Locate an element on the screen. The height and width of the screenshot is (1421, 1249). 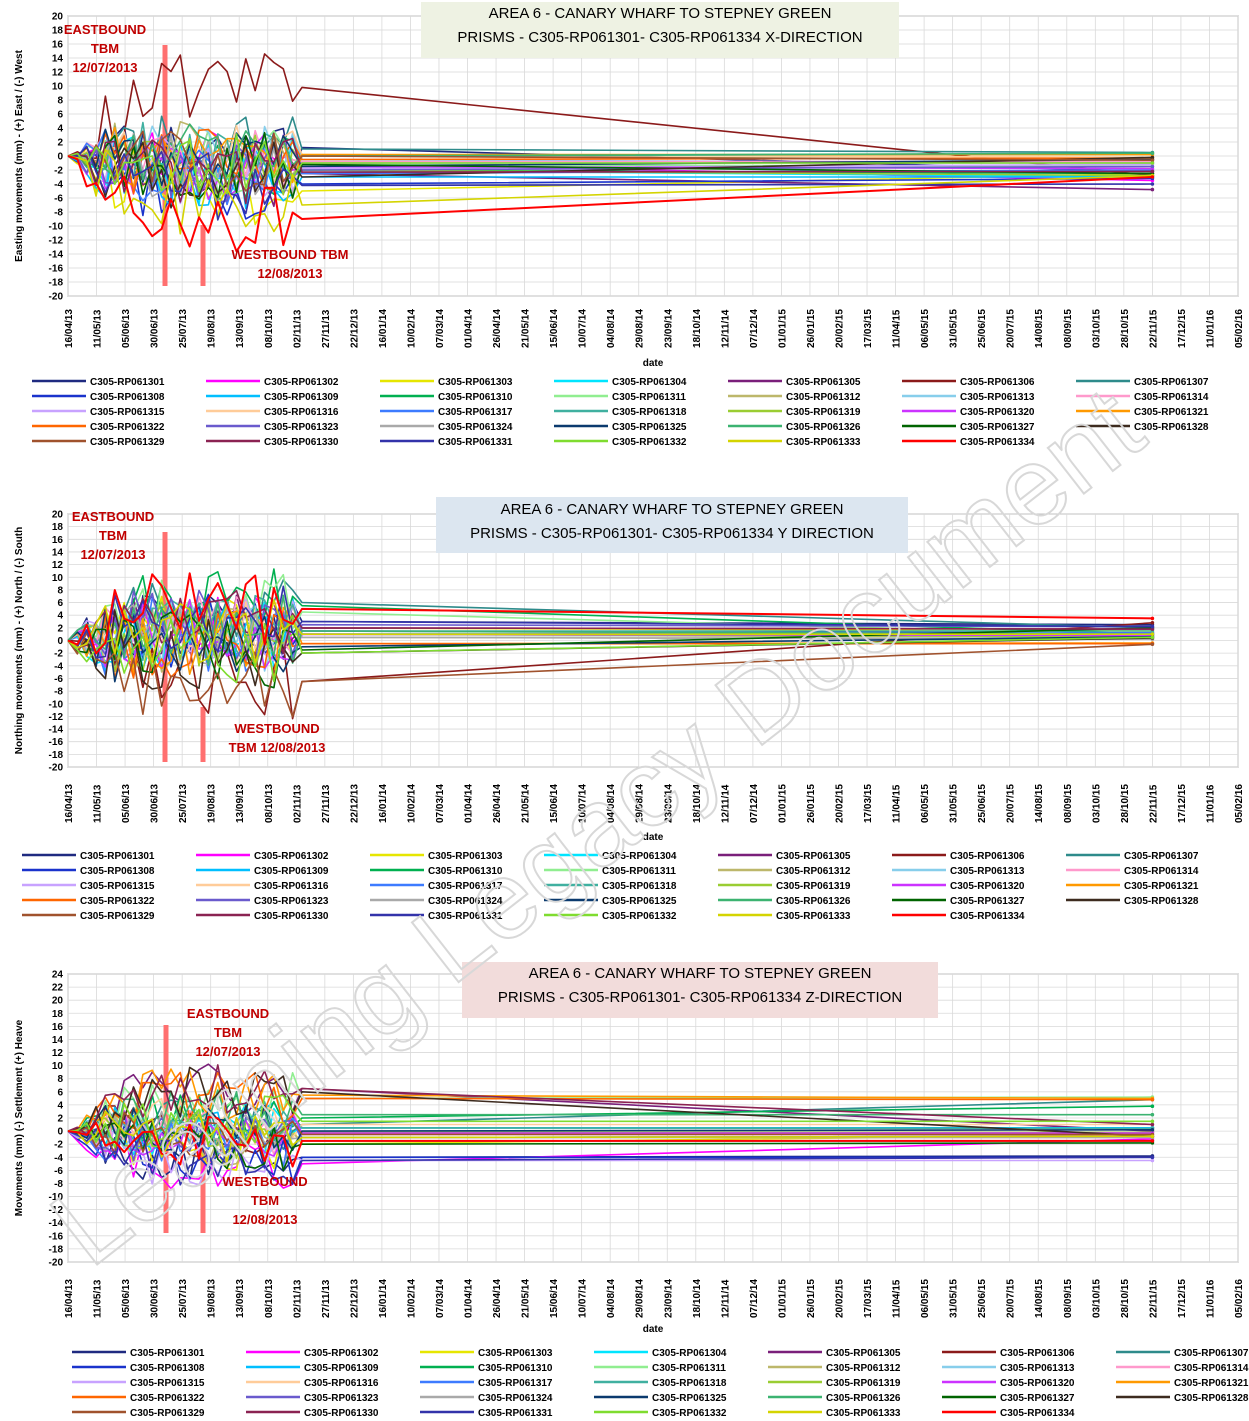
tbm-annotation: 12/08/2013 is located at coordinates (264, 1219).